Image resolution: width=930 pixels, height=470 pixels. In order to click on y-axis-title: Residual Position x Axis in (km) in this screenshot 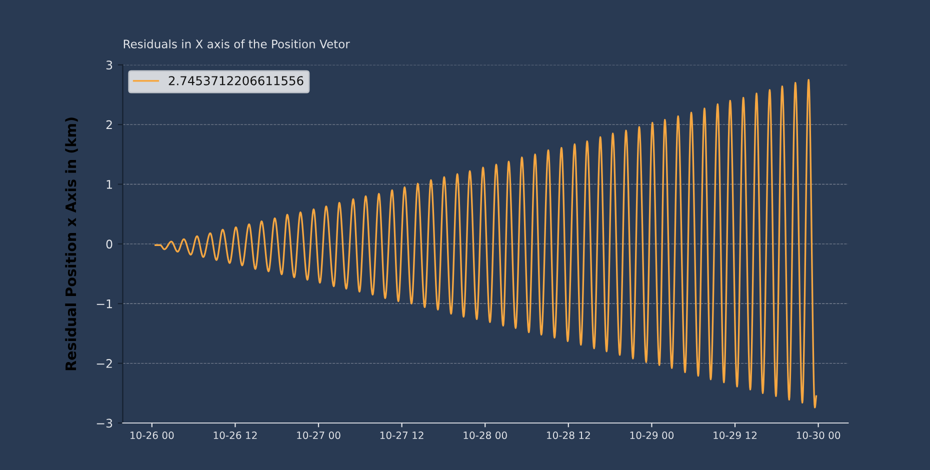, I will do `click(71, 244)`.